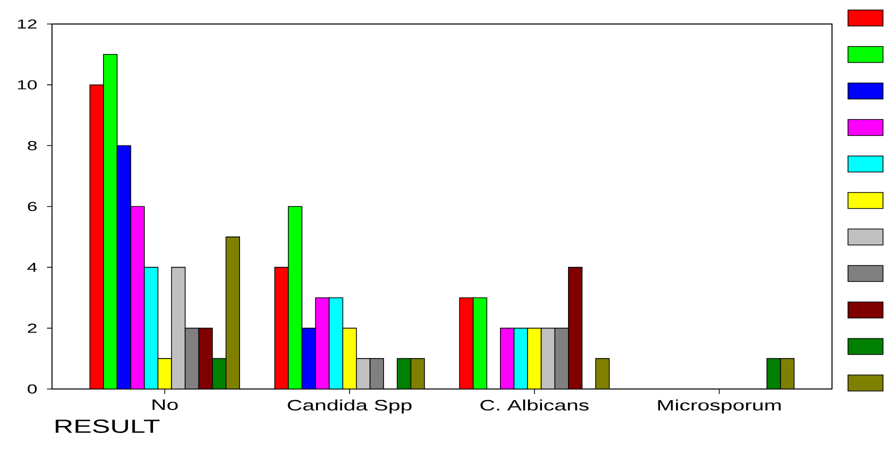 Image resolution: width=885 pixels, height=452 pixels. Describe the element at coordinates (32, 207) in the screenshot. I see `y-tick-label: 6` at that location.